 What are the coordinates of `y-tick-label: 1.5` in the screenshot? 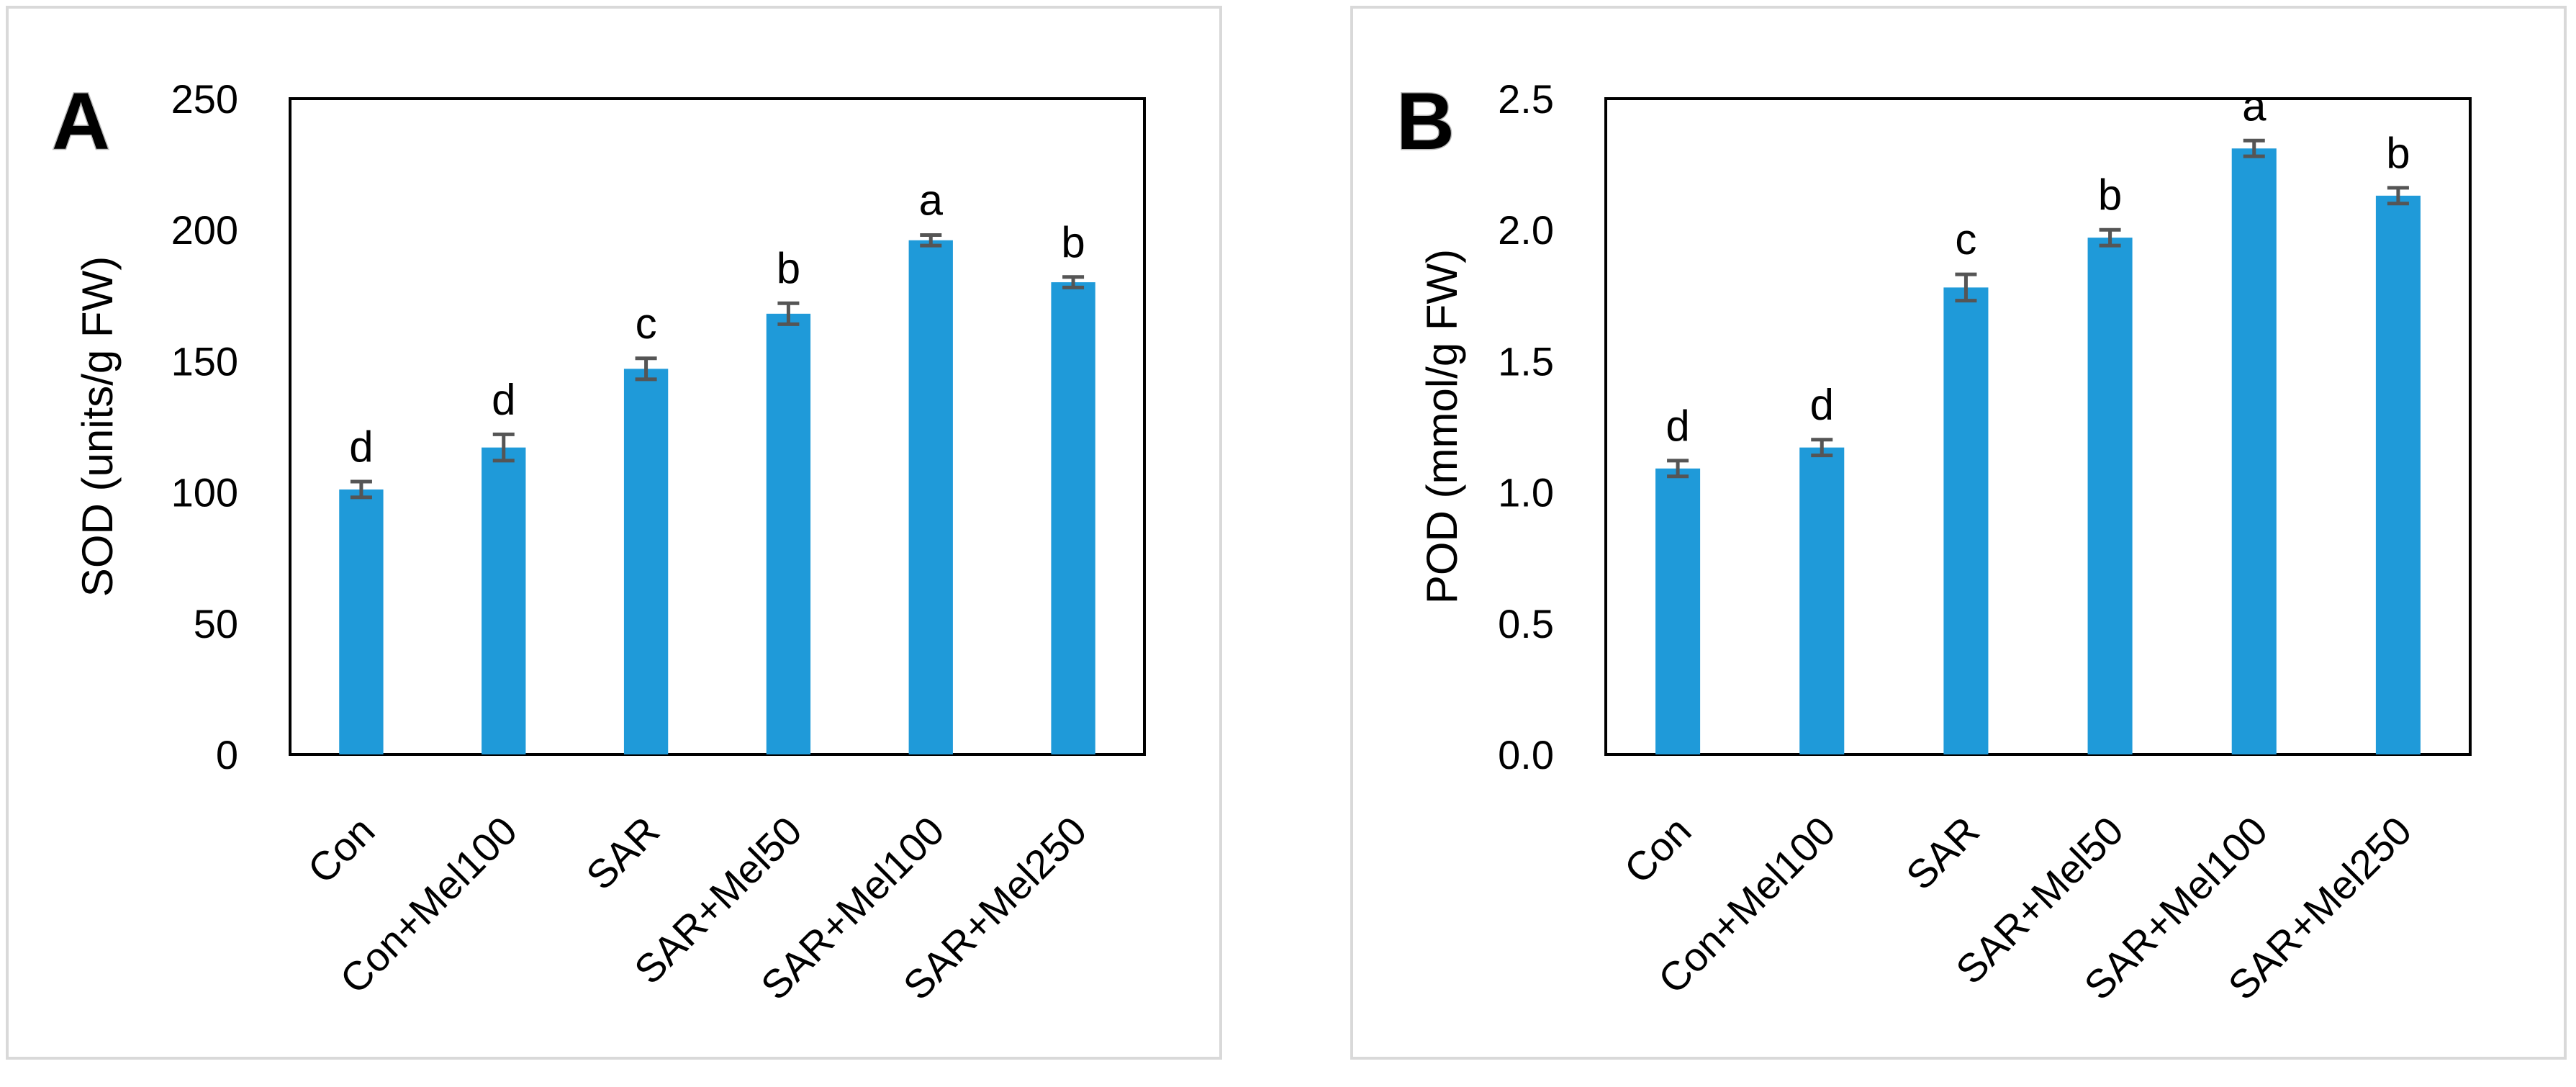 It's located at (1526, 361).